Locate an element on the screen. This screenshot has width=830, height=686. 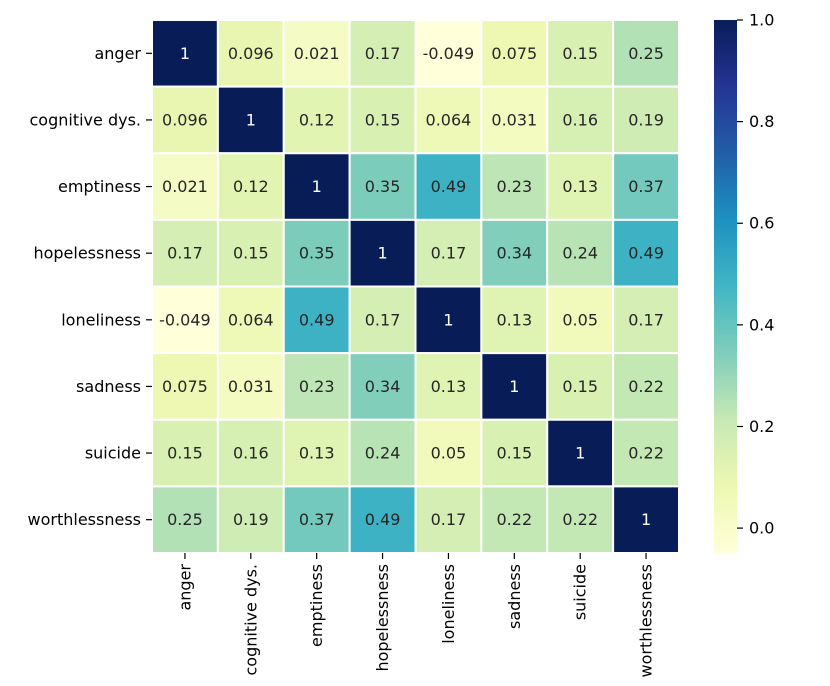
x-tick-label: suicide is located at coordinates (580, 592).